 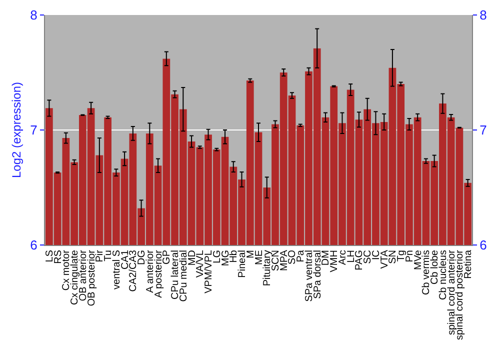 What do you see at coordinates (34, 245) in the screenshot?
I see `y-tick-label: 6` at bounding box center [34, 245].